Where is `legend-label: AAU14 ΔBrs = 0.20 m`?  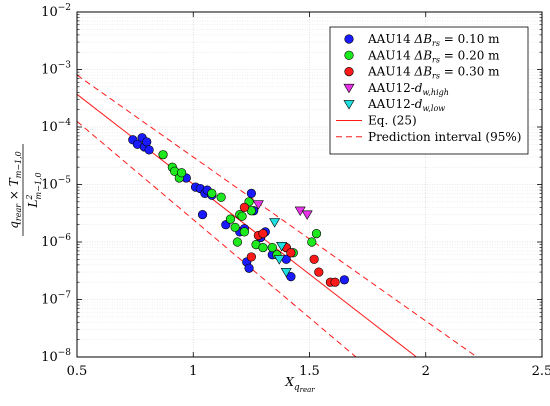 legend-label: AAU14 ΔBrs = 0.20 m is located at coordinates (433, 56).